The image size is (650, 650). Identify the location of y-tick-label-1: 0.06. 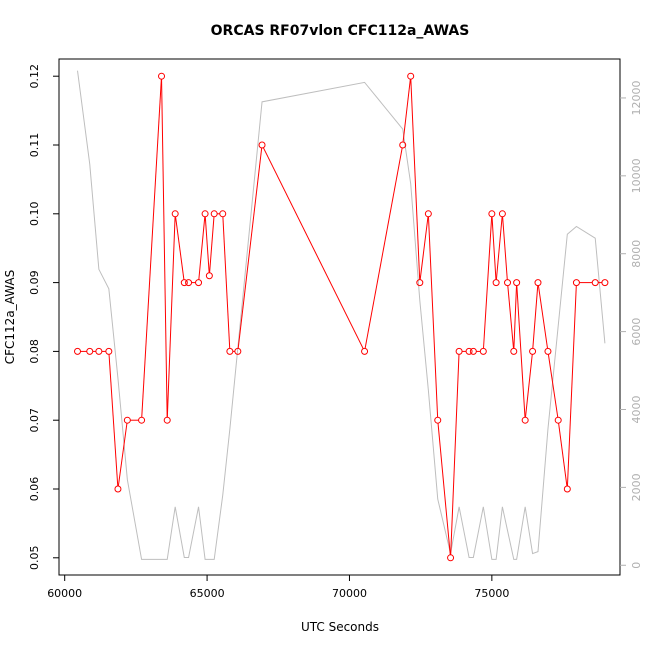
(34, 489).